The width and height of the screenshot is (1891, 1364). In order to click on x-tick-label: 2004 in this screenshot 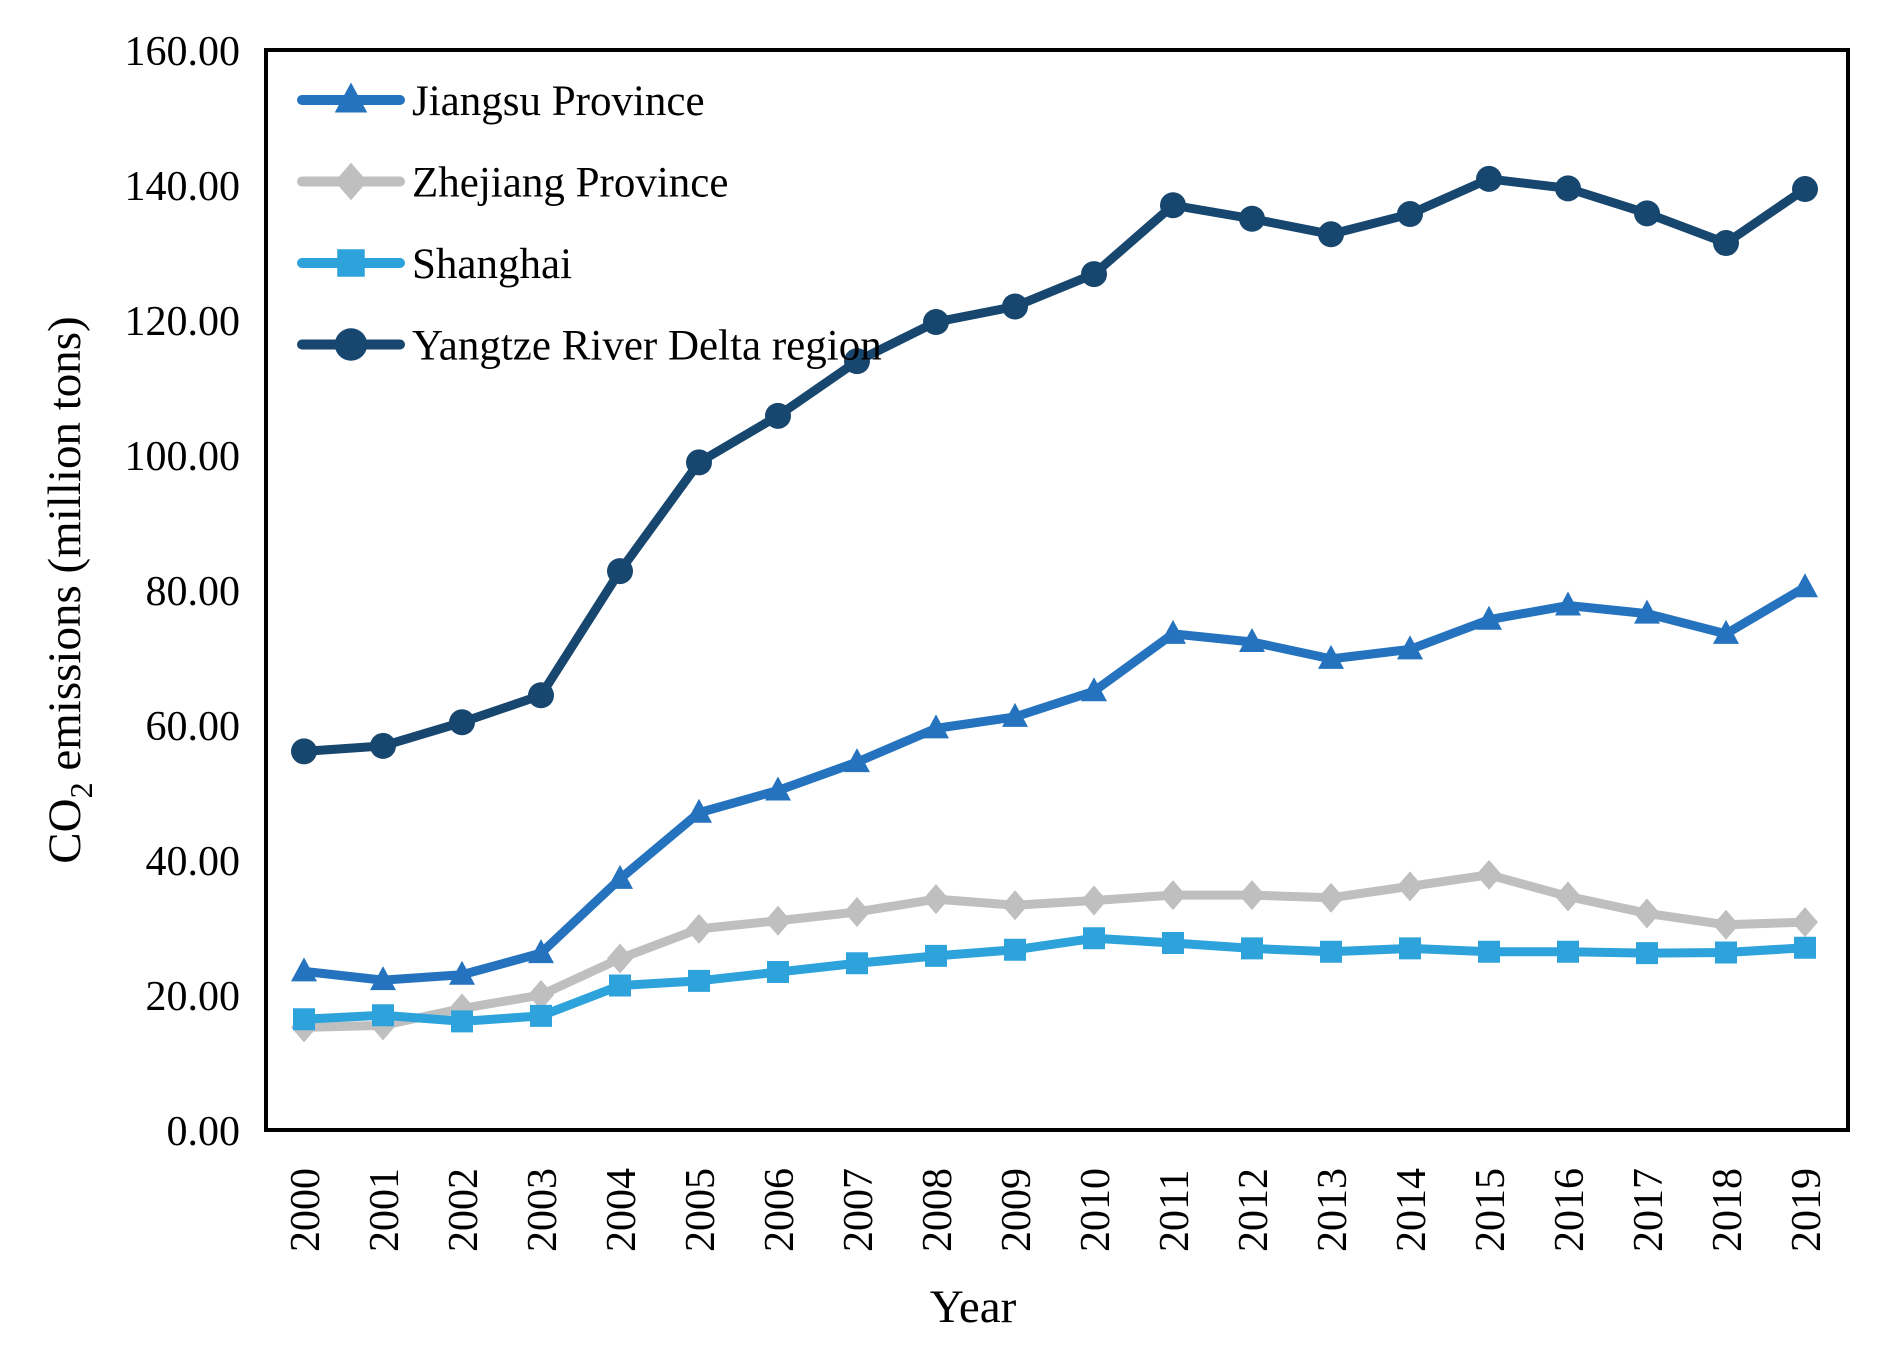, I will do `click(622, 1210)`.